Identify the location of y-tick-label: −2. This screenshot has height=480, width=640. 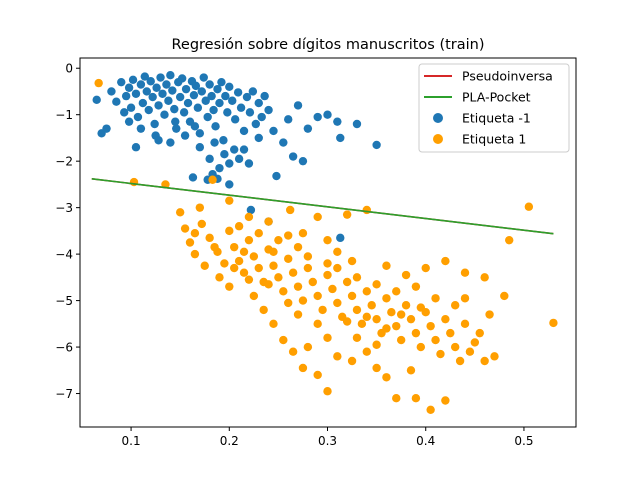
(64, 161).